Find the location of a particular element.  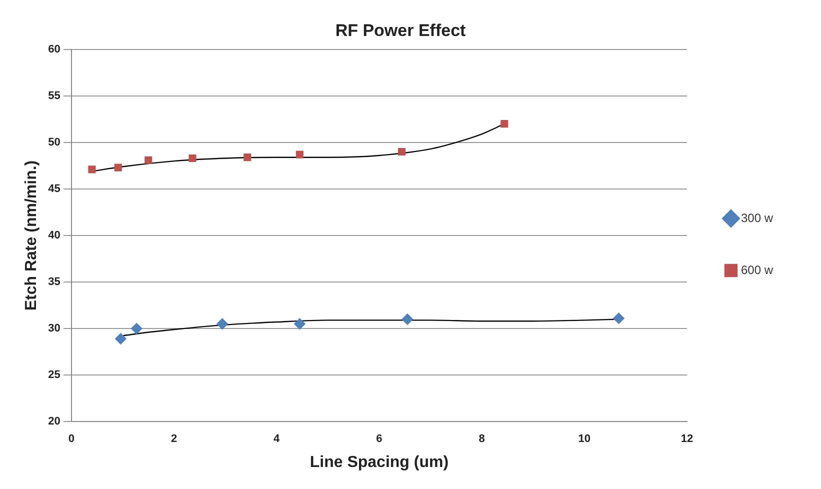

x-tick-label: 12 is located at coordinates (687, 439).